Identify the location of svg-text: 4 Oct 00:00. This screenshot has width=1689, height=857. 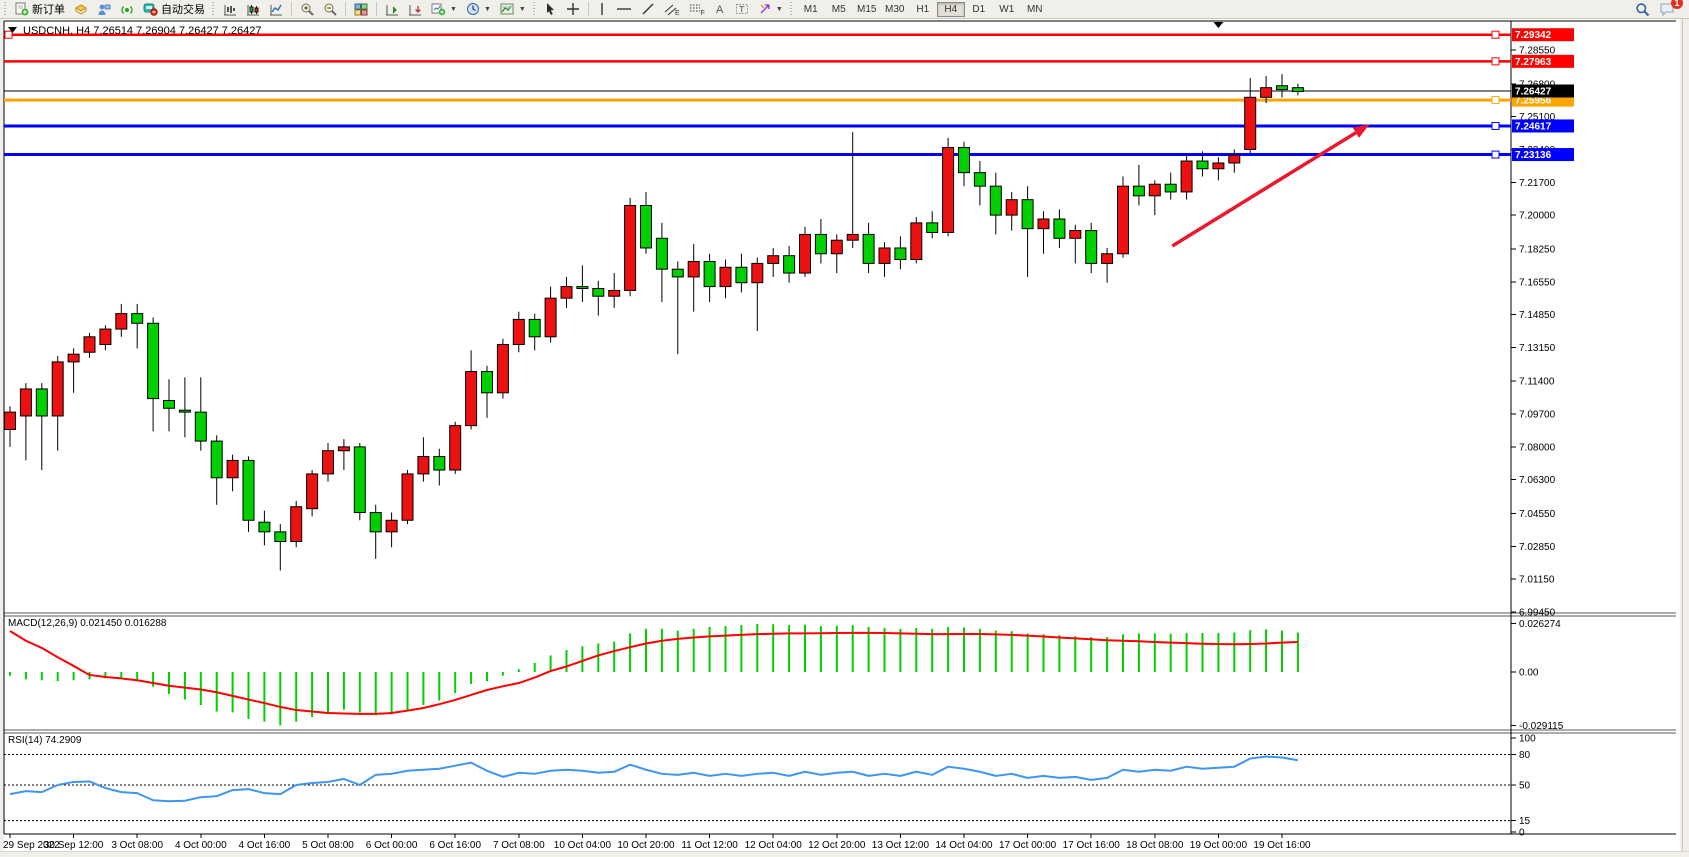
(201, 845).